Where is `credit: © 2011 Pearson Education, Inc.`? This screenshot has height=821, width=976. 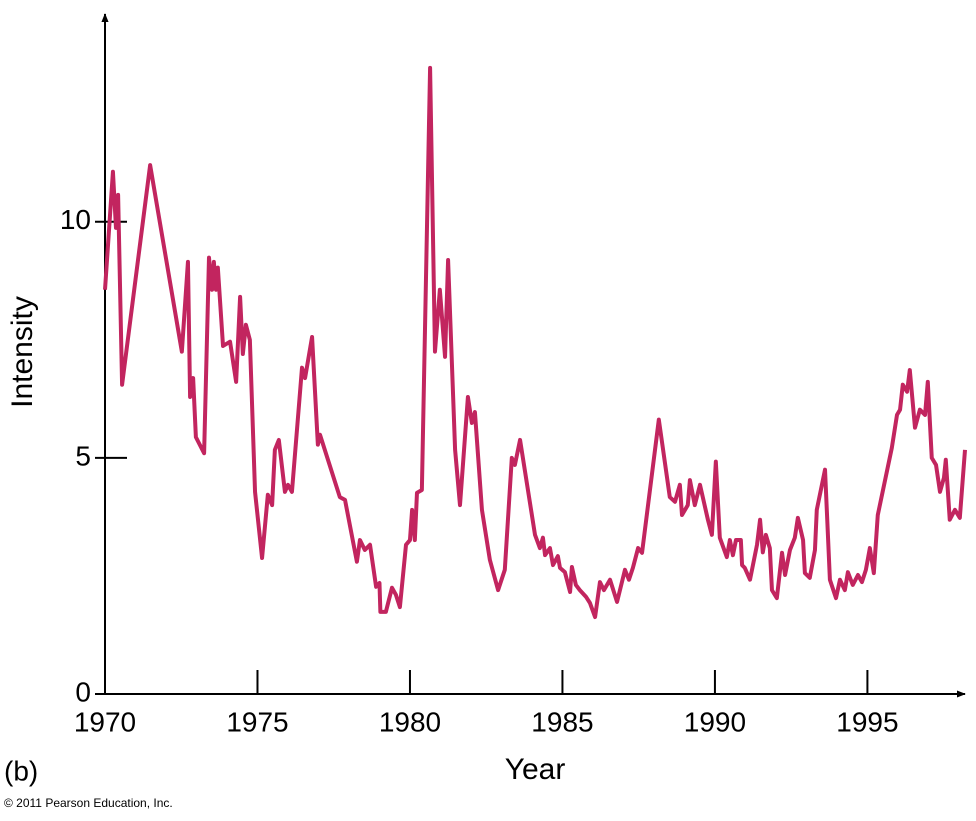 credit: © 2011 Pearson Education, Inc. is located at coordinates (88, 803).